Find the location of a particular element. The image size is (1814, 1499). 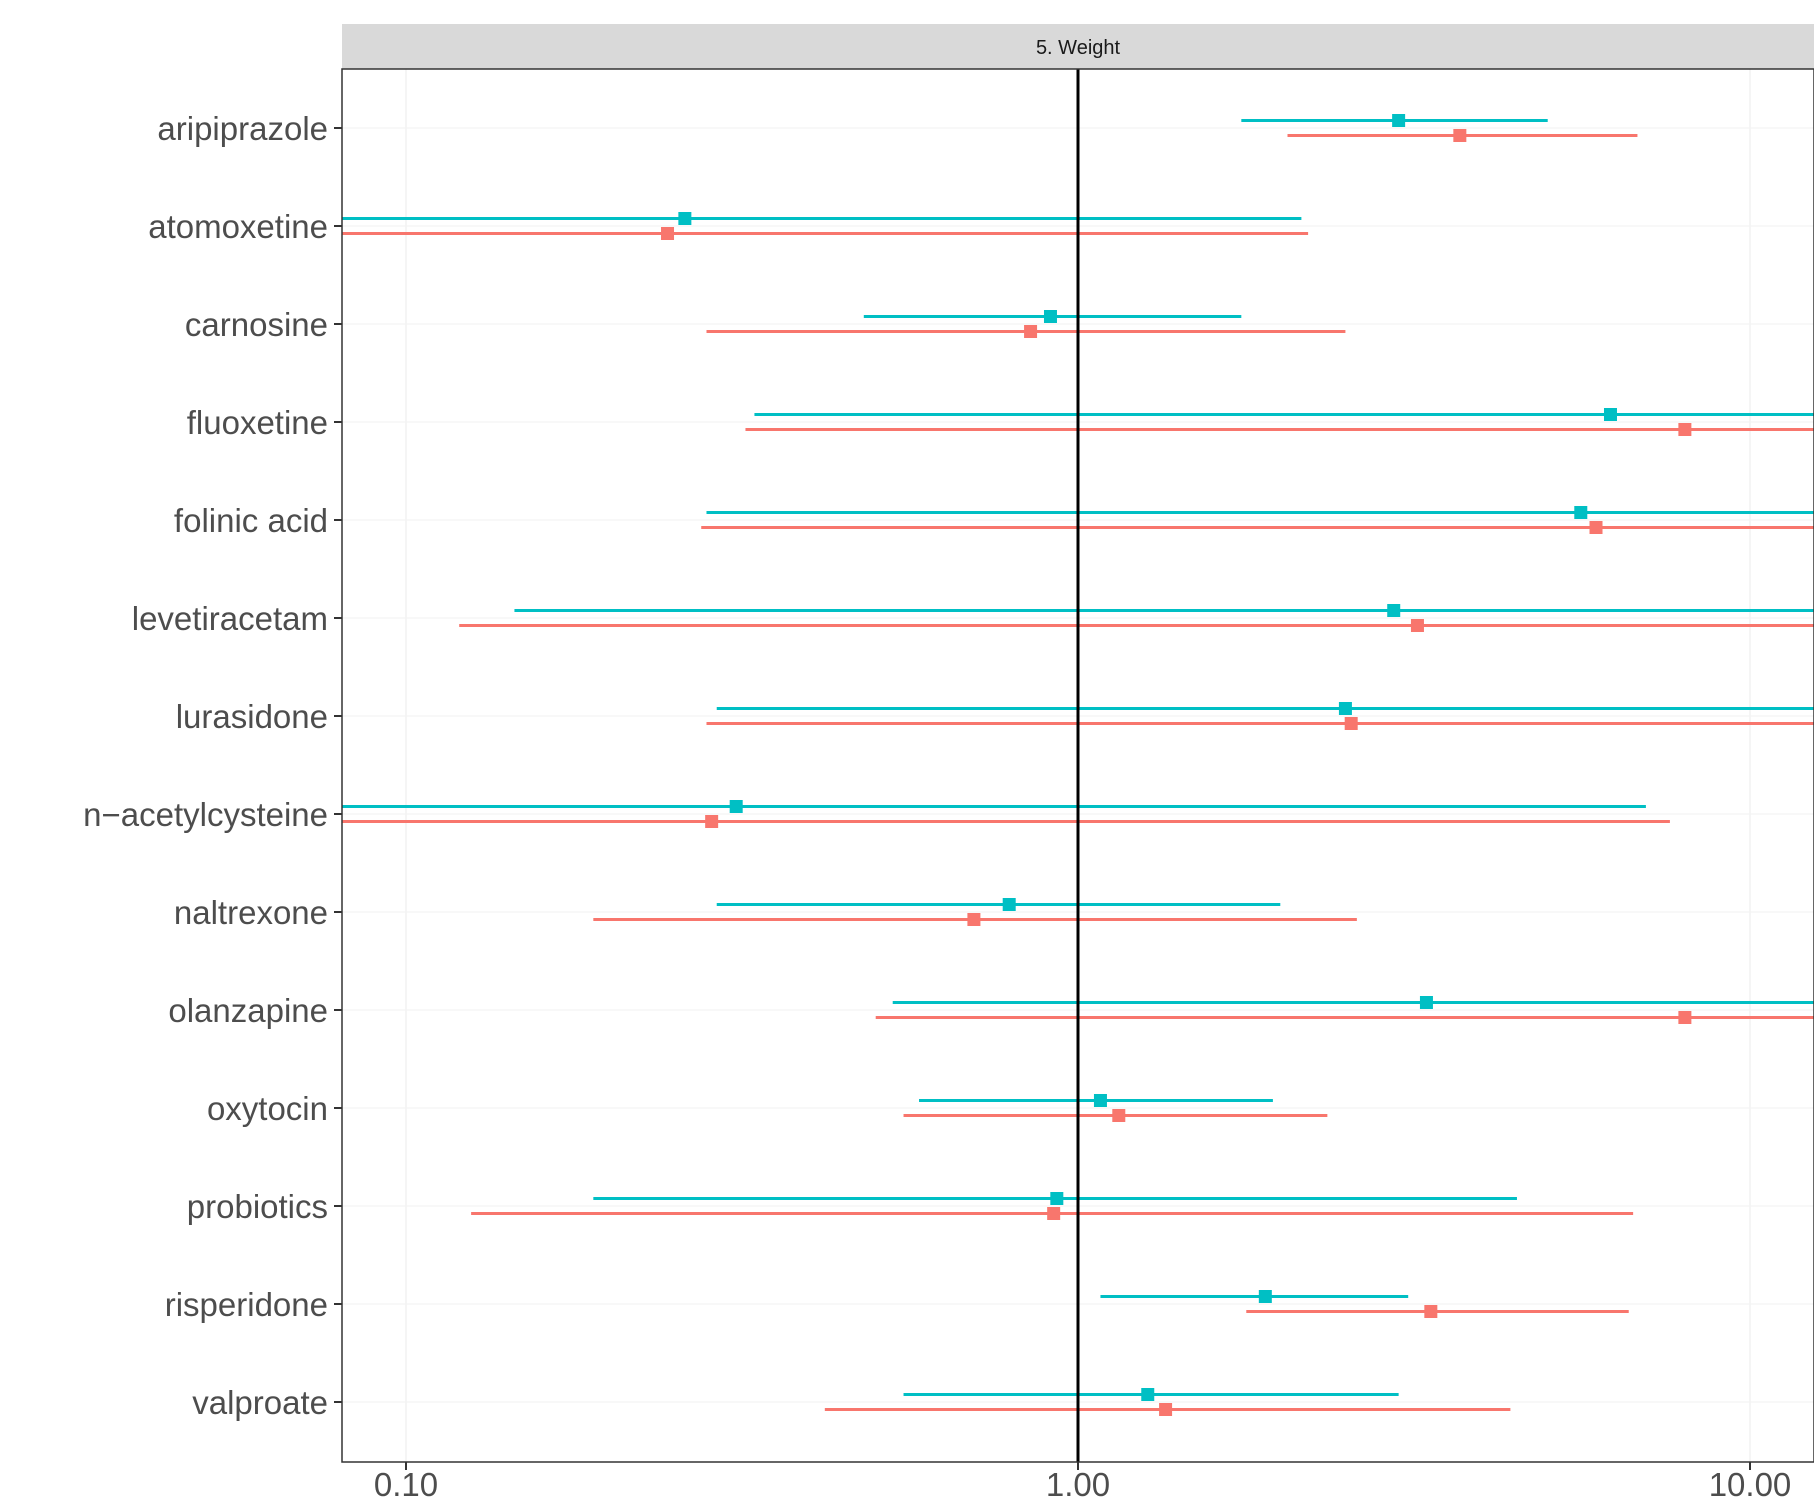

y-tick-label: n−acetylcysteine is located at coordinates (205, 814).